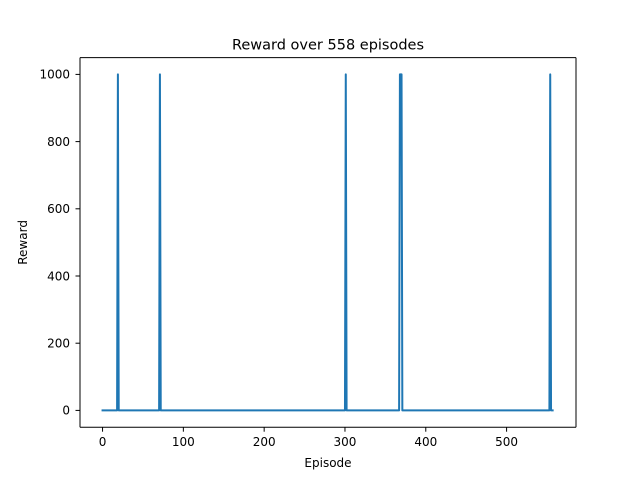 The height and width of the screenshot is (480, 640). What do you see at coordinates (23, 242) in the screenshot?
I see `y-axis-title: Reward` at bounding box center [23, 242].